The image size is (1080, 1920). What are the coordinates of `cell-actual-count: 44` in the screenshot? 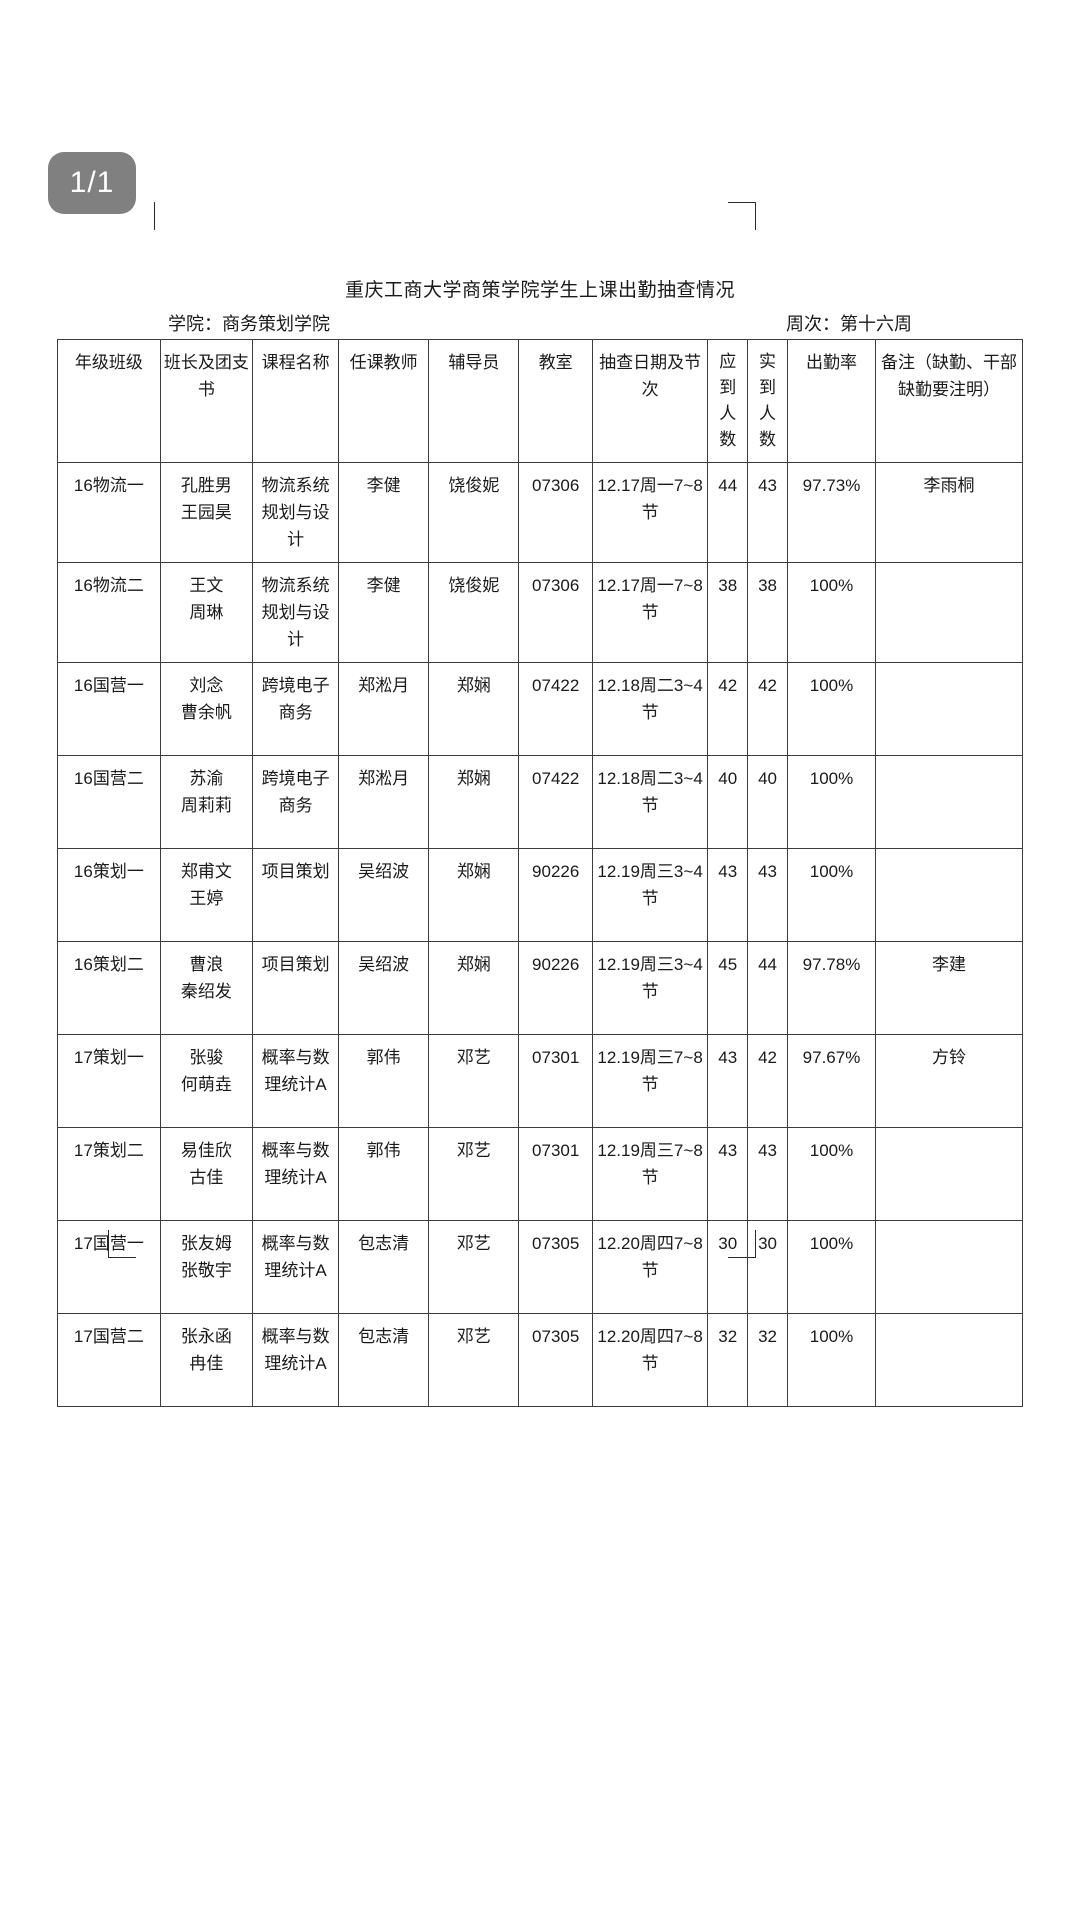 It's located at (767, 988).